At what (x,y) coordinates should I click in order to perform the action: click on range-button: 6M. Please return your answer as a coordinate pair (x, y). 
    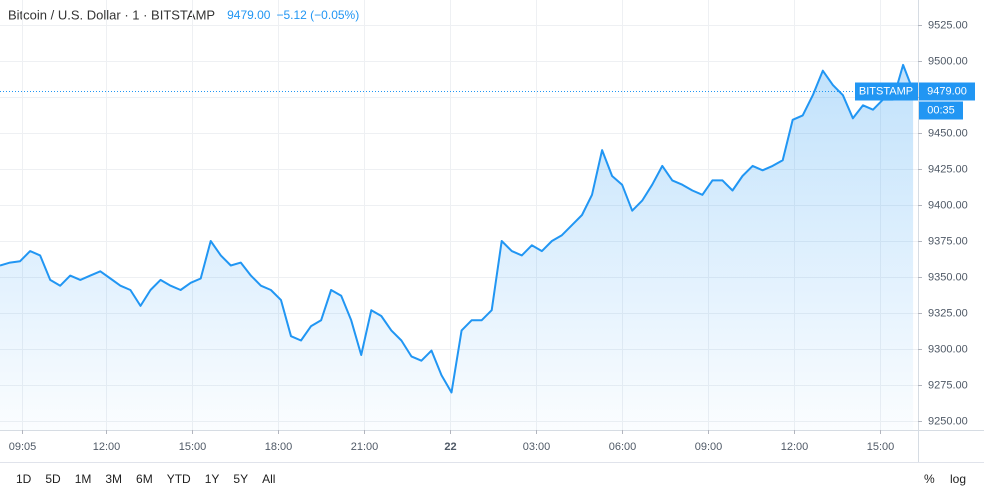
    Looking at the image, I should click on (144, 479).